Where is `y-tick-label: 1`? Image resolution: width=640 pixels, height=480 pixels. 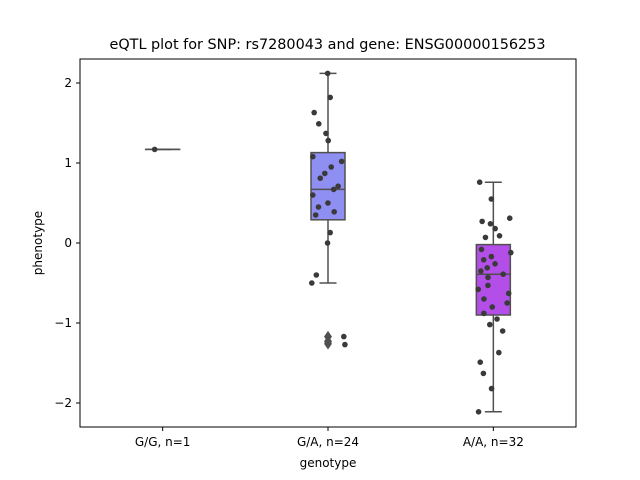 y-tick-label: 1 is located at coordinates (68, 163).